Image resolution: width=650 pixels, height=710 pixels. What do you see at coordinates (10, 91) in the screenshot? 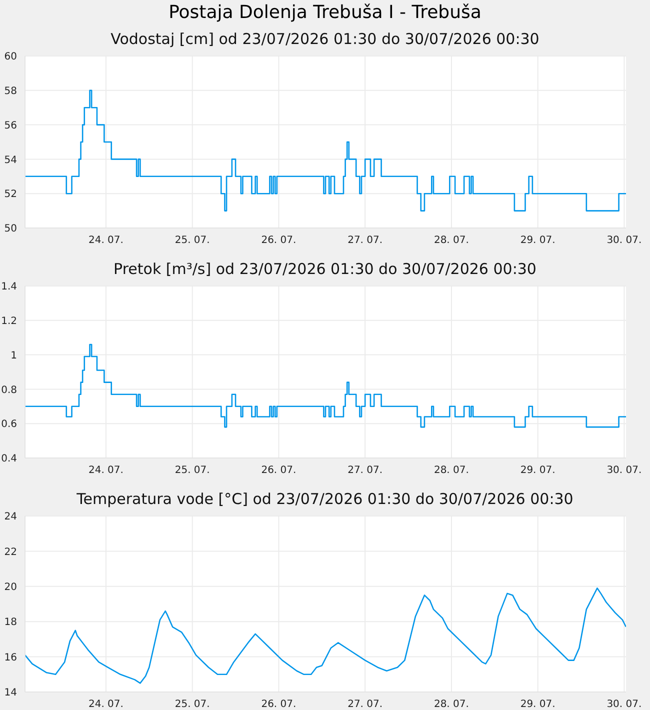
I see `y-tick-label: 58` at bounding box center [10, 91].